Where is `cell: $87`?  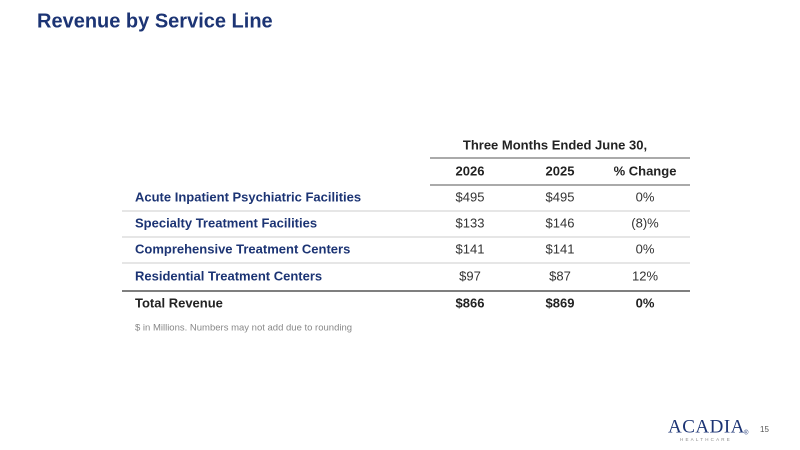 cell: $87 is located at coordinates (560, 275).